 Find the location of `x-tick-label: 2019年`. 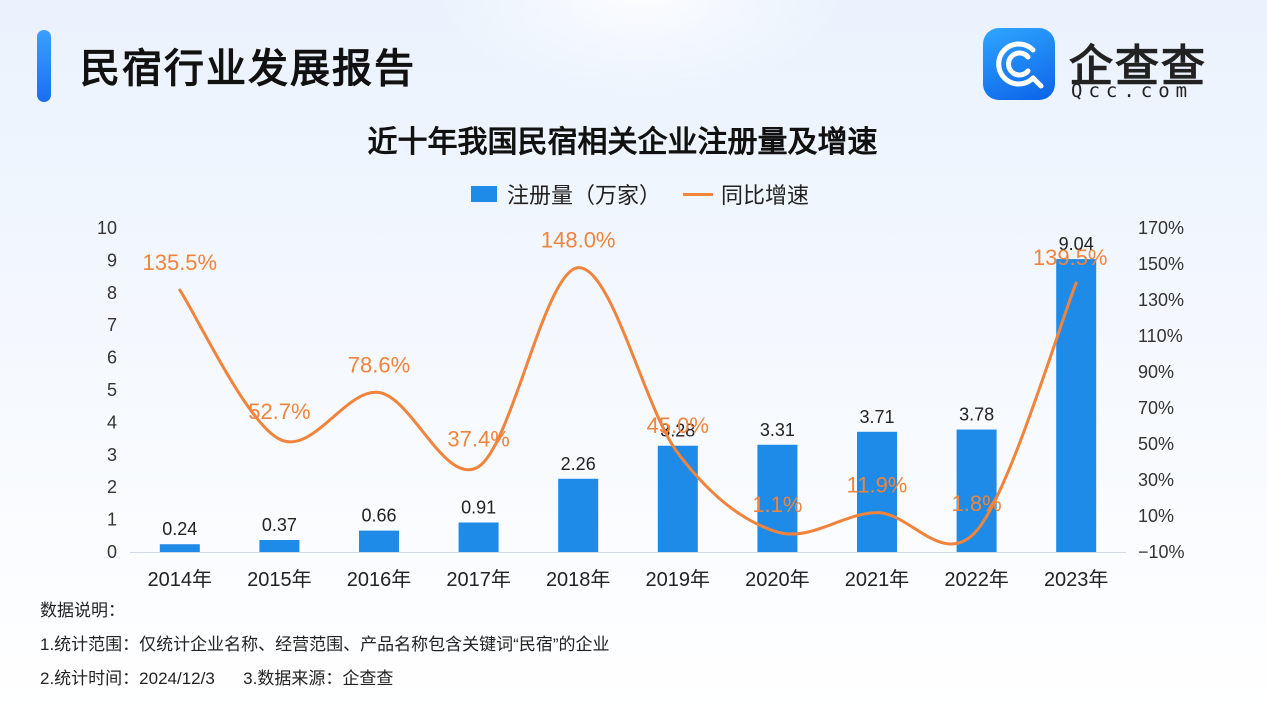

x-tick-label: 2019年 is located at coordinates (678, 579).